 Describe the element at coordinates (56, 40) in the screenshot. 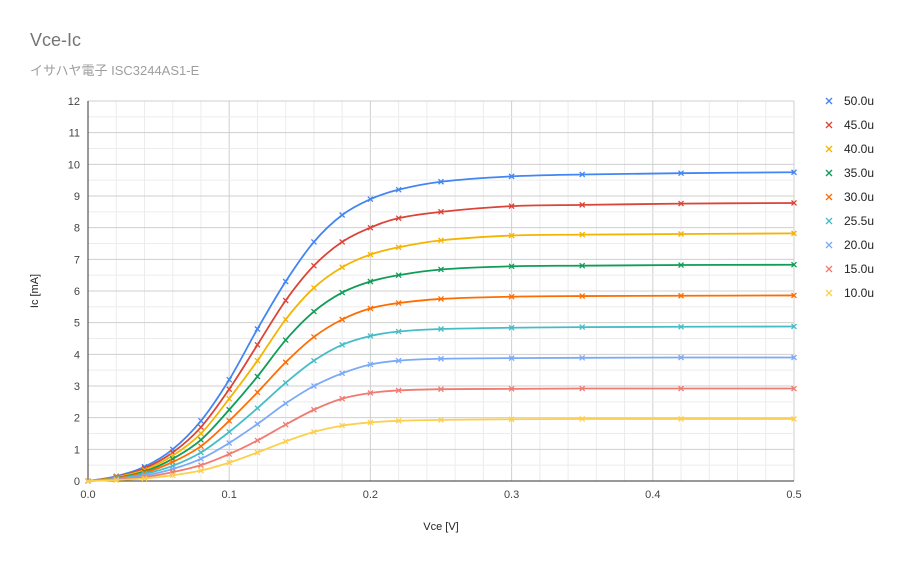

I see `chart-title: Vce-Ic` at that location.